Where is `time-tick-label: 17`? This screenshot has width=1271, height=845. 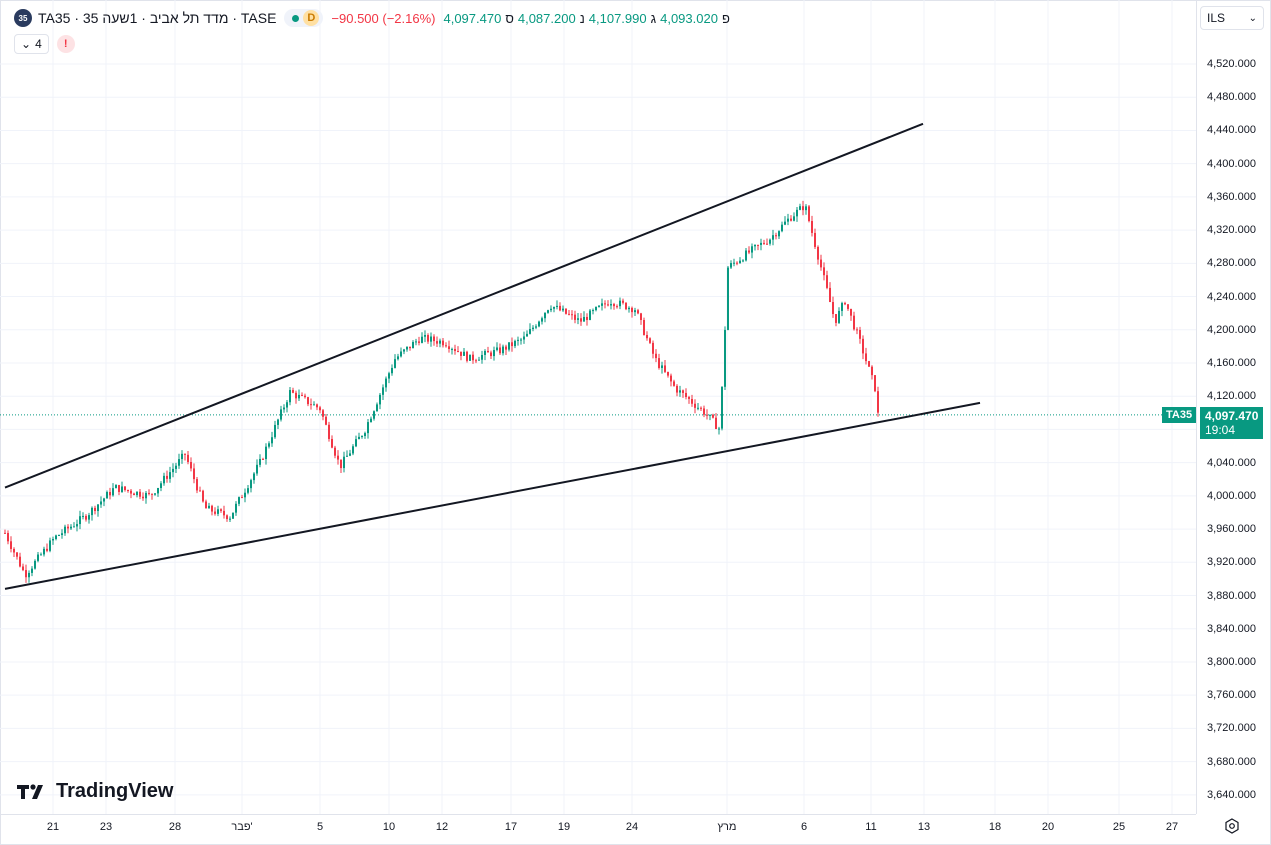 time-tick-label: 17 is located at coordinates (511, 827).